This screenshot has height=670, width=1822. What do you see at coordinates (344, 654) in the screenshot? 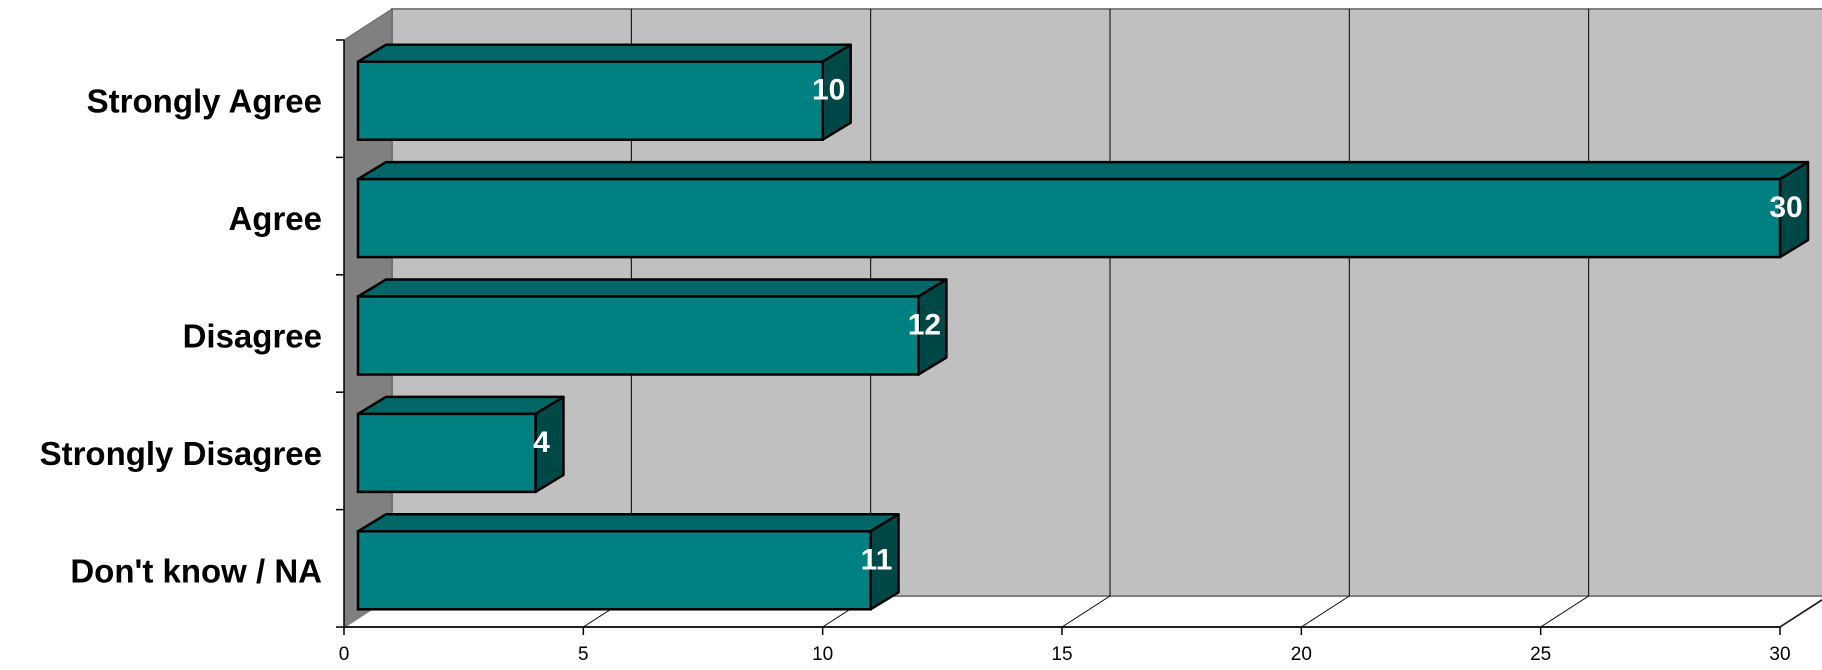
I see `x-tick-label: 0` at bounding box center [344, 654].